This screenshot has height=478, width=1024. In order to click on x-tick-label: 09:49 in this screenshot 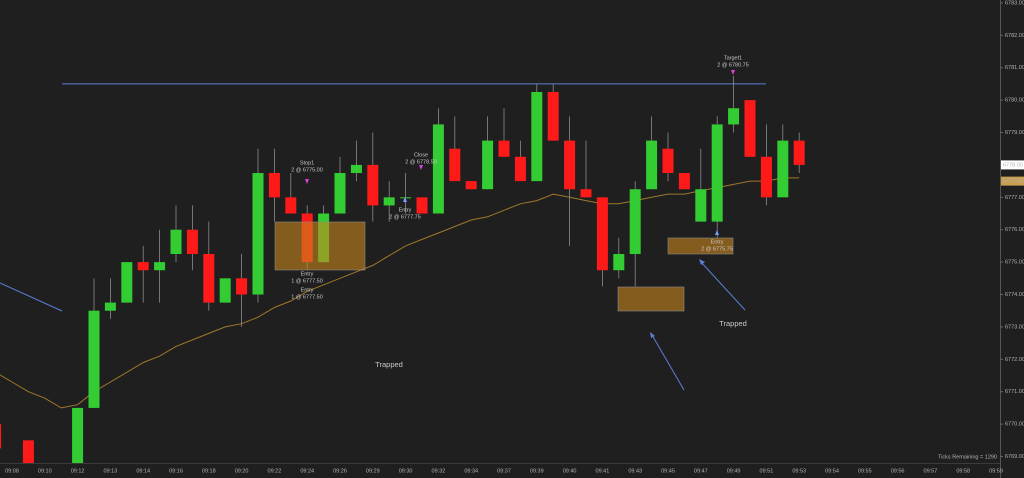, I will do `click(734, 471)`.